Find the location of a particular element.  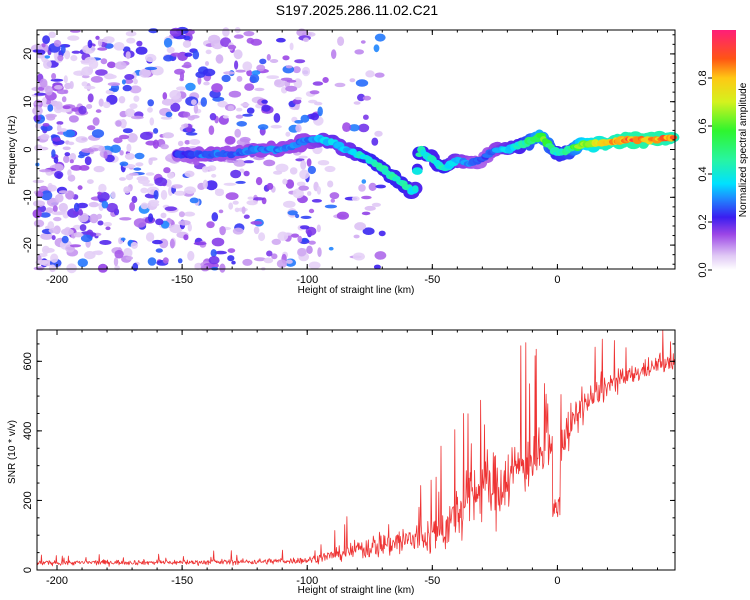

y-tick-label: 600 is located at coordinates (28, 361).